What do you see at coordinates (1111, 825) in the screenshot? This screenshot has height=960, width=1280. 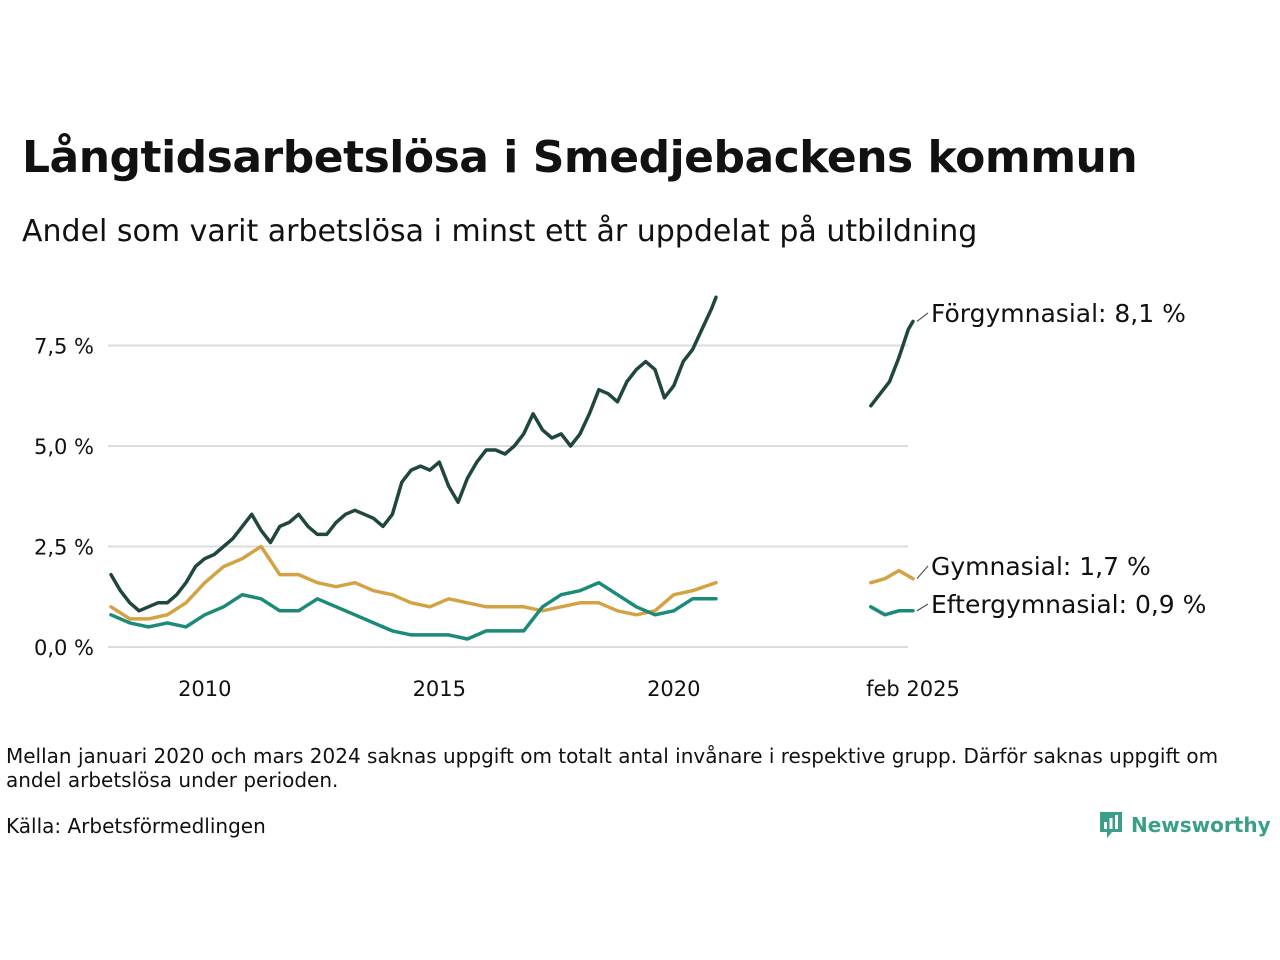 I see `bar-chart-icon` at bounding box center [1111, 825].